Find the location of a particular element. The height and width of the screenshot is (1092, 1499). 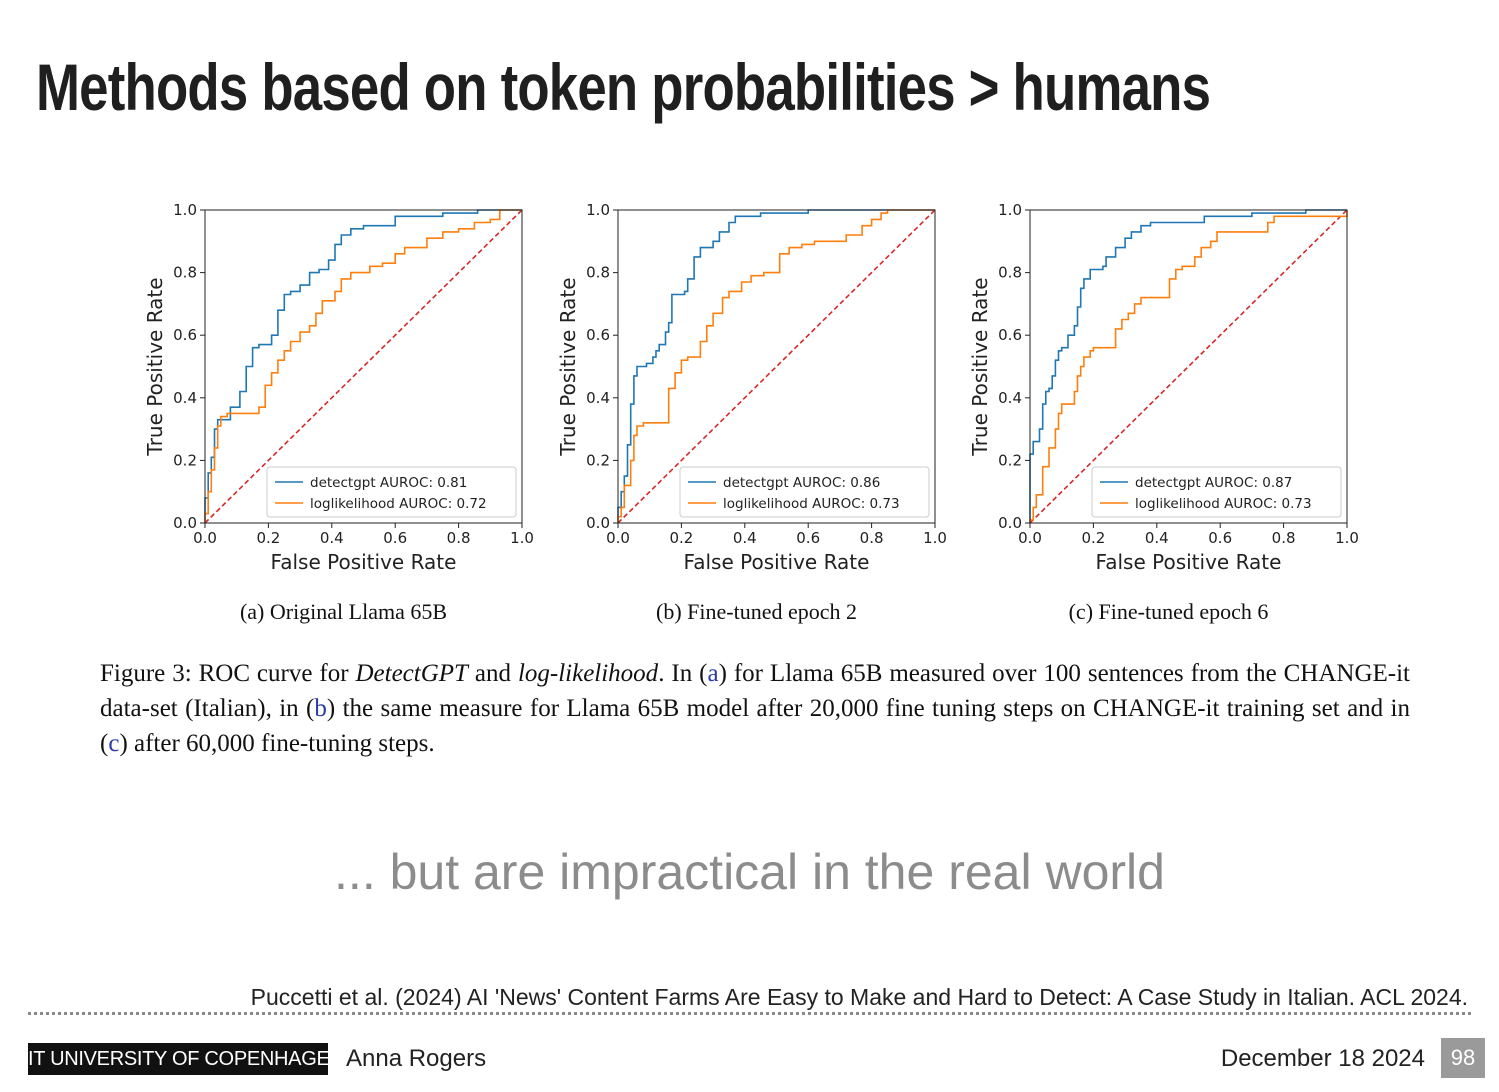

caption-text: and is located at coordinates (492, 673).